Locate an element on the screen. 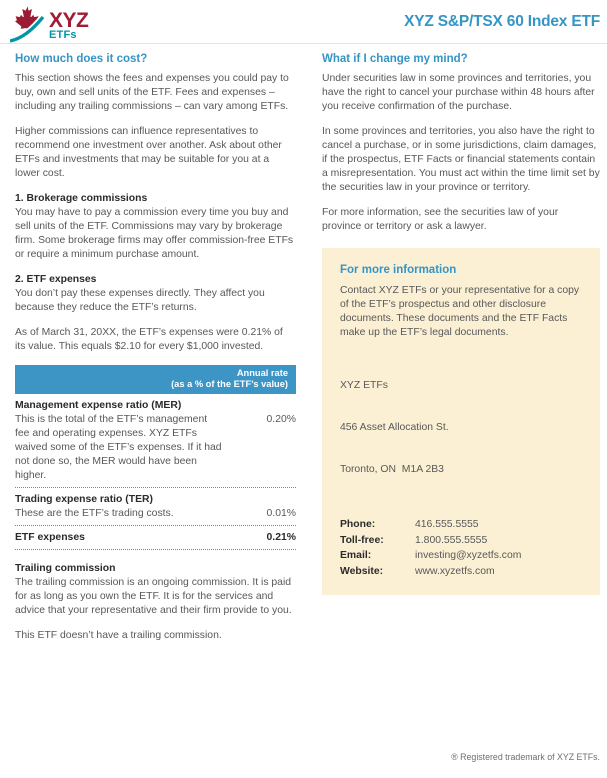  phone-number: 416.555.5555 is located at coordinates (447, 524).